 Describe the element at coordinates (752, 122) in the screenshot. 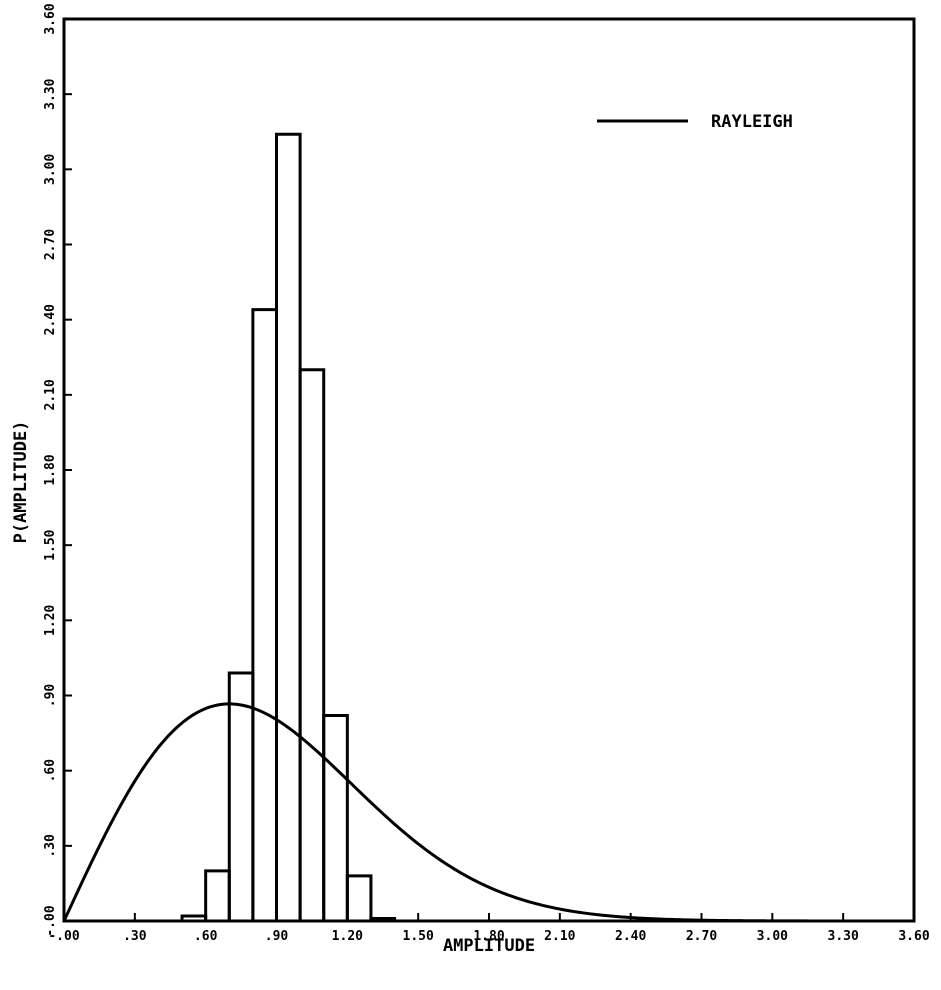

I see `legend-label-rayleigh: RAYLEIGH` at that location.